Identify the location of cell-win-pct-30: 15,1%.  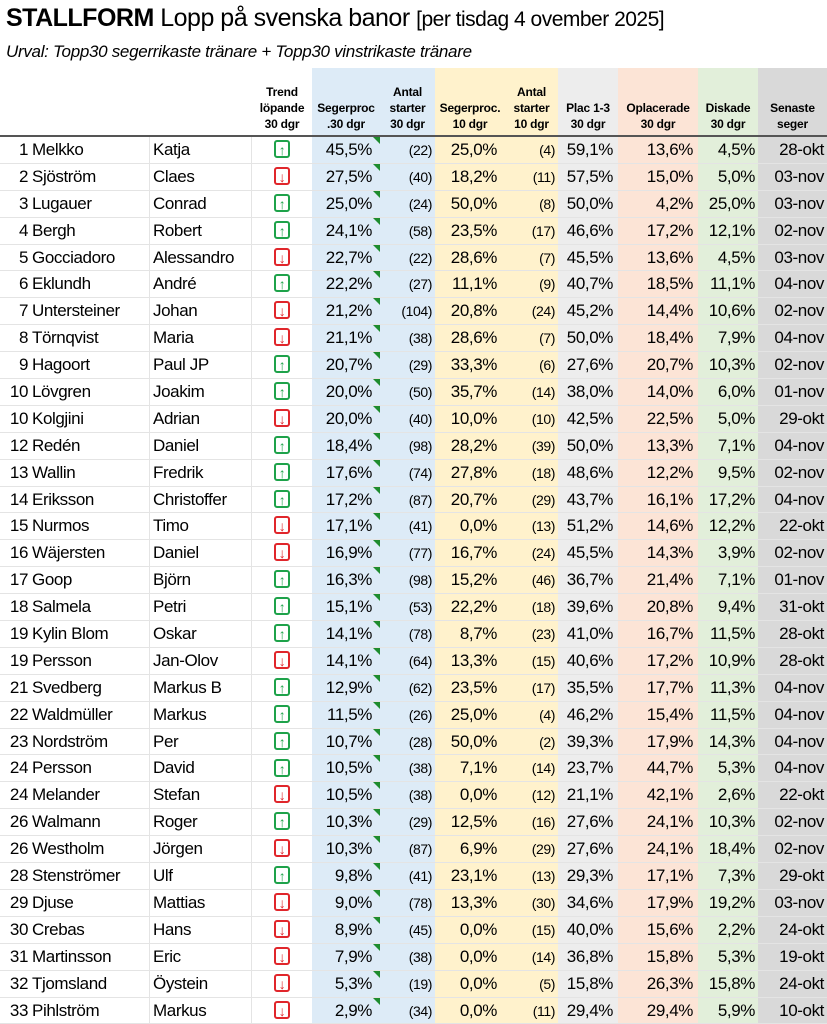
(346, 607).